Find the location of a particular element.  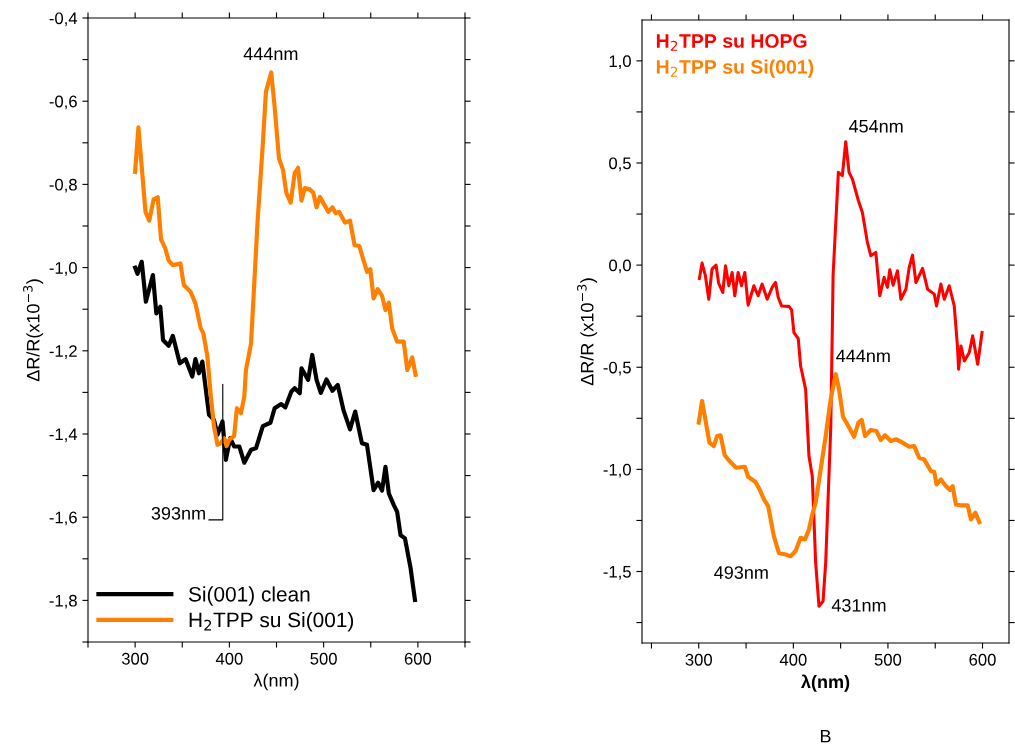

y-tick-label: -1,5 is located at coordinates (617, 573).